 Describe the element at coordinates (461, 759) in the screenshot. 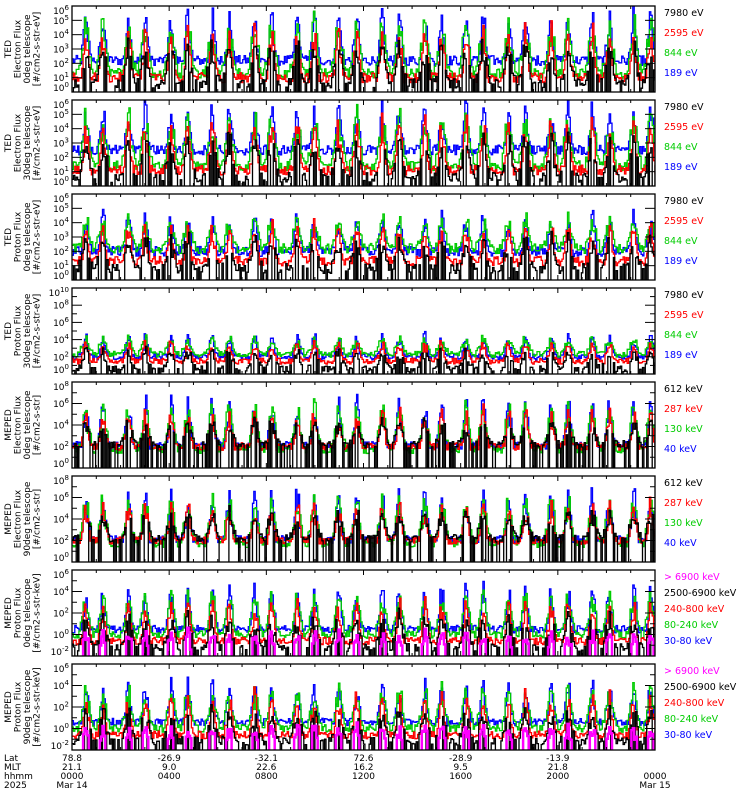

I see `x-tick-label: -28.9` at that location.